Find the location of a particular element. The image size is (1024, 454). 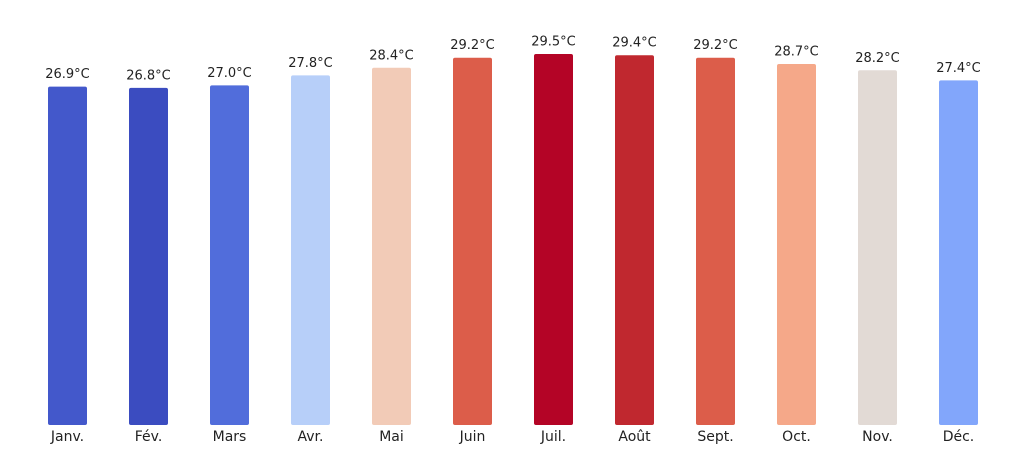

value-label: 26.9°C is located at coordinates (67, 74).